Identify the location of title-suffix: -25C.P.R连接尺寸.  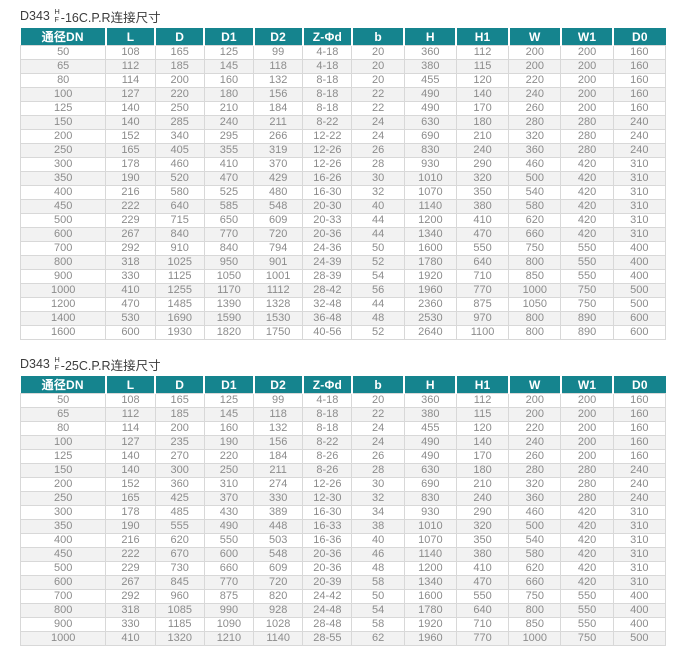
(110, 365).